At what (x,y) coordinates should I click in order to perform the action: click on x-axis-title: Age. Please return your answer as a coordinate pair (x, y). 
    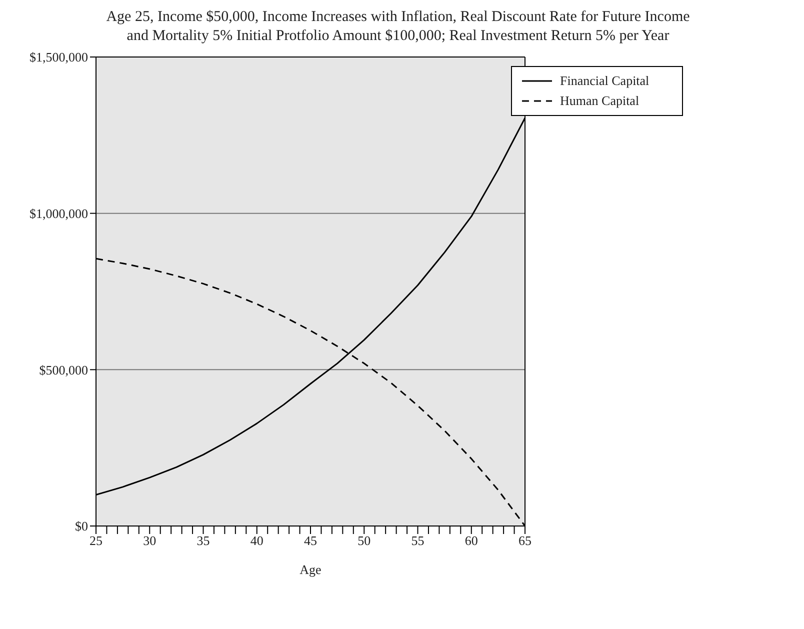
    Looking at the image, I should click on (311, 569).